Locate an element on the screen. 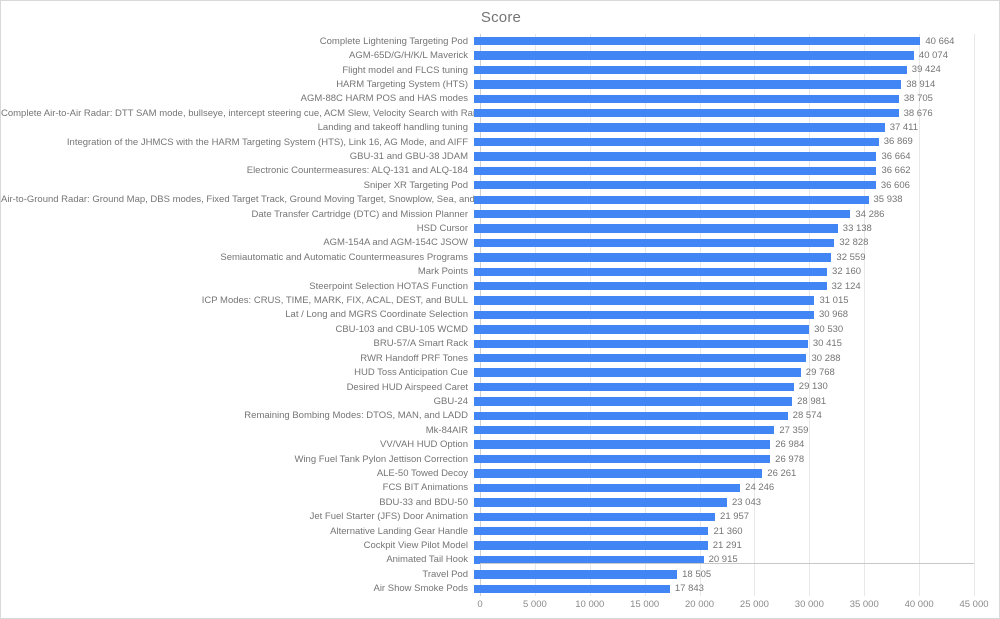 The image size is (1000, 619). bar-row: GBU-31 and GBU-38 JDAM 36 664 is located at coordinates (500, 156).